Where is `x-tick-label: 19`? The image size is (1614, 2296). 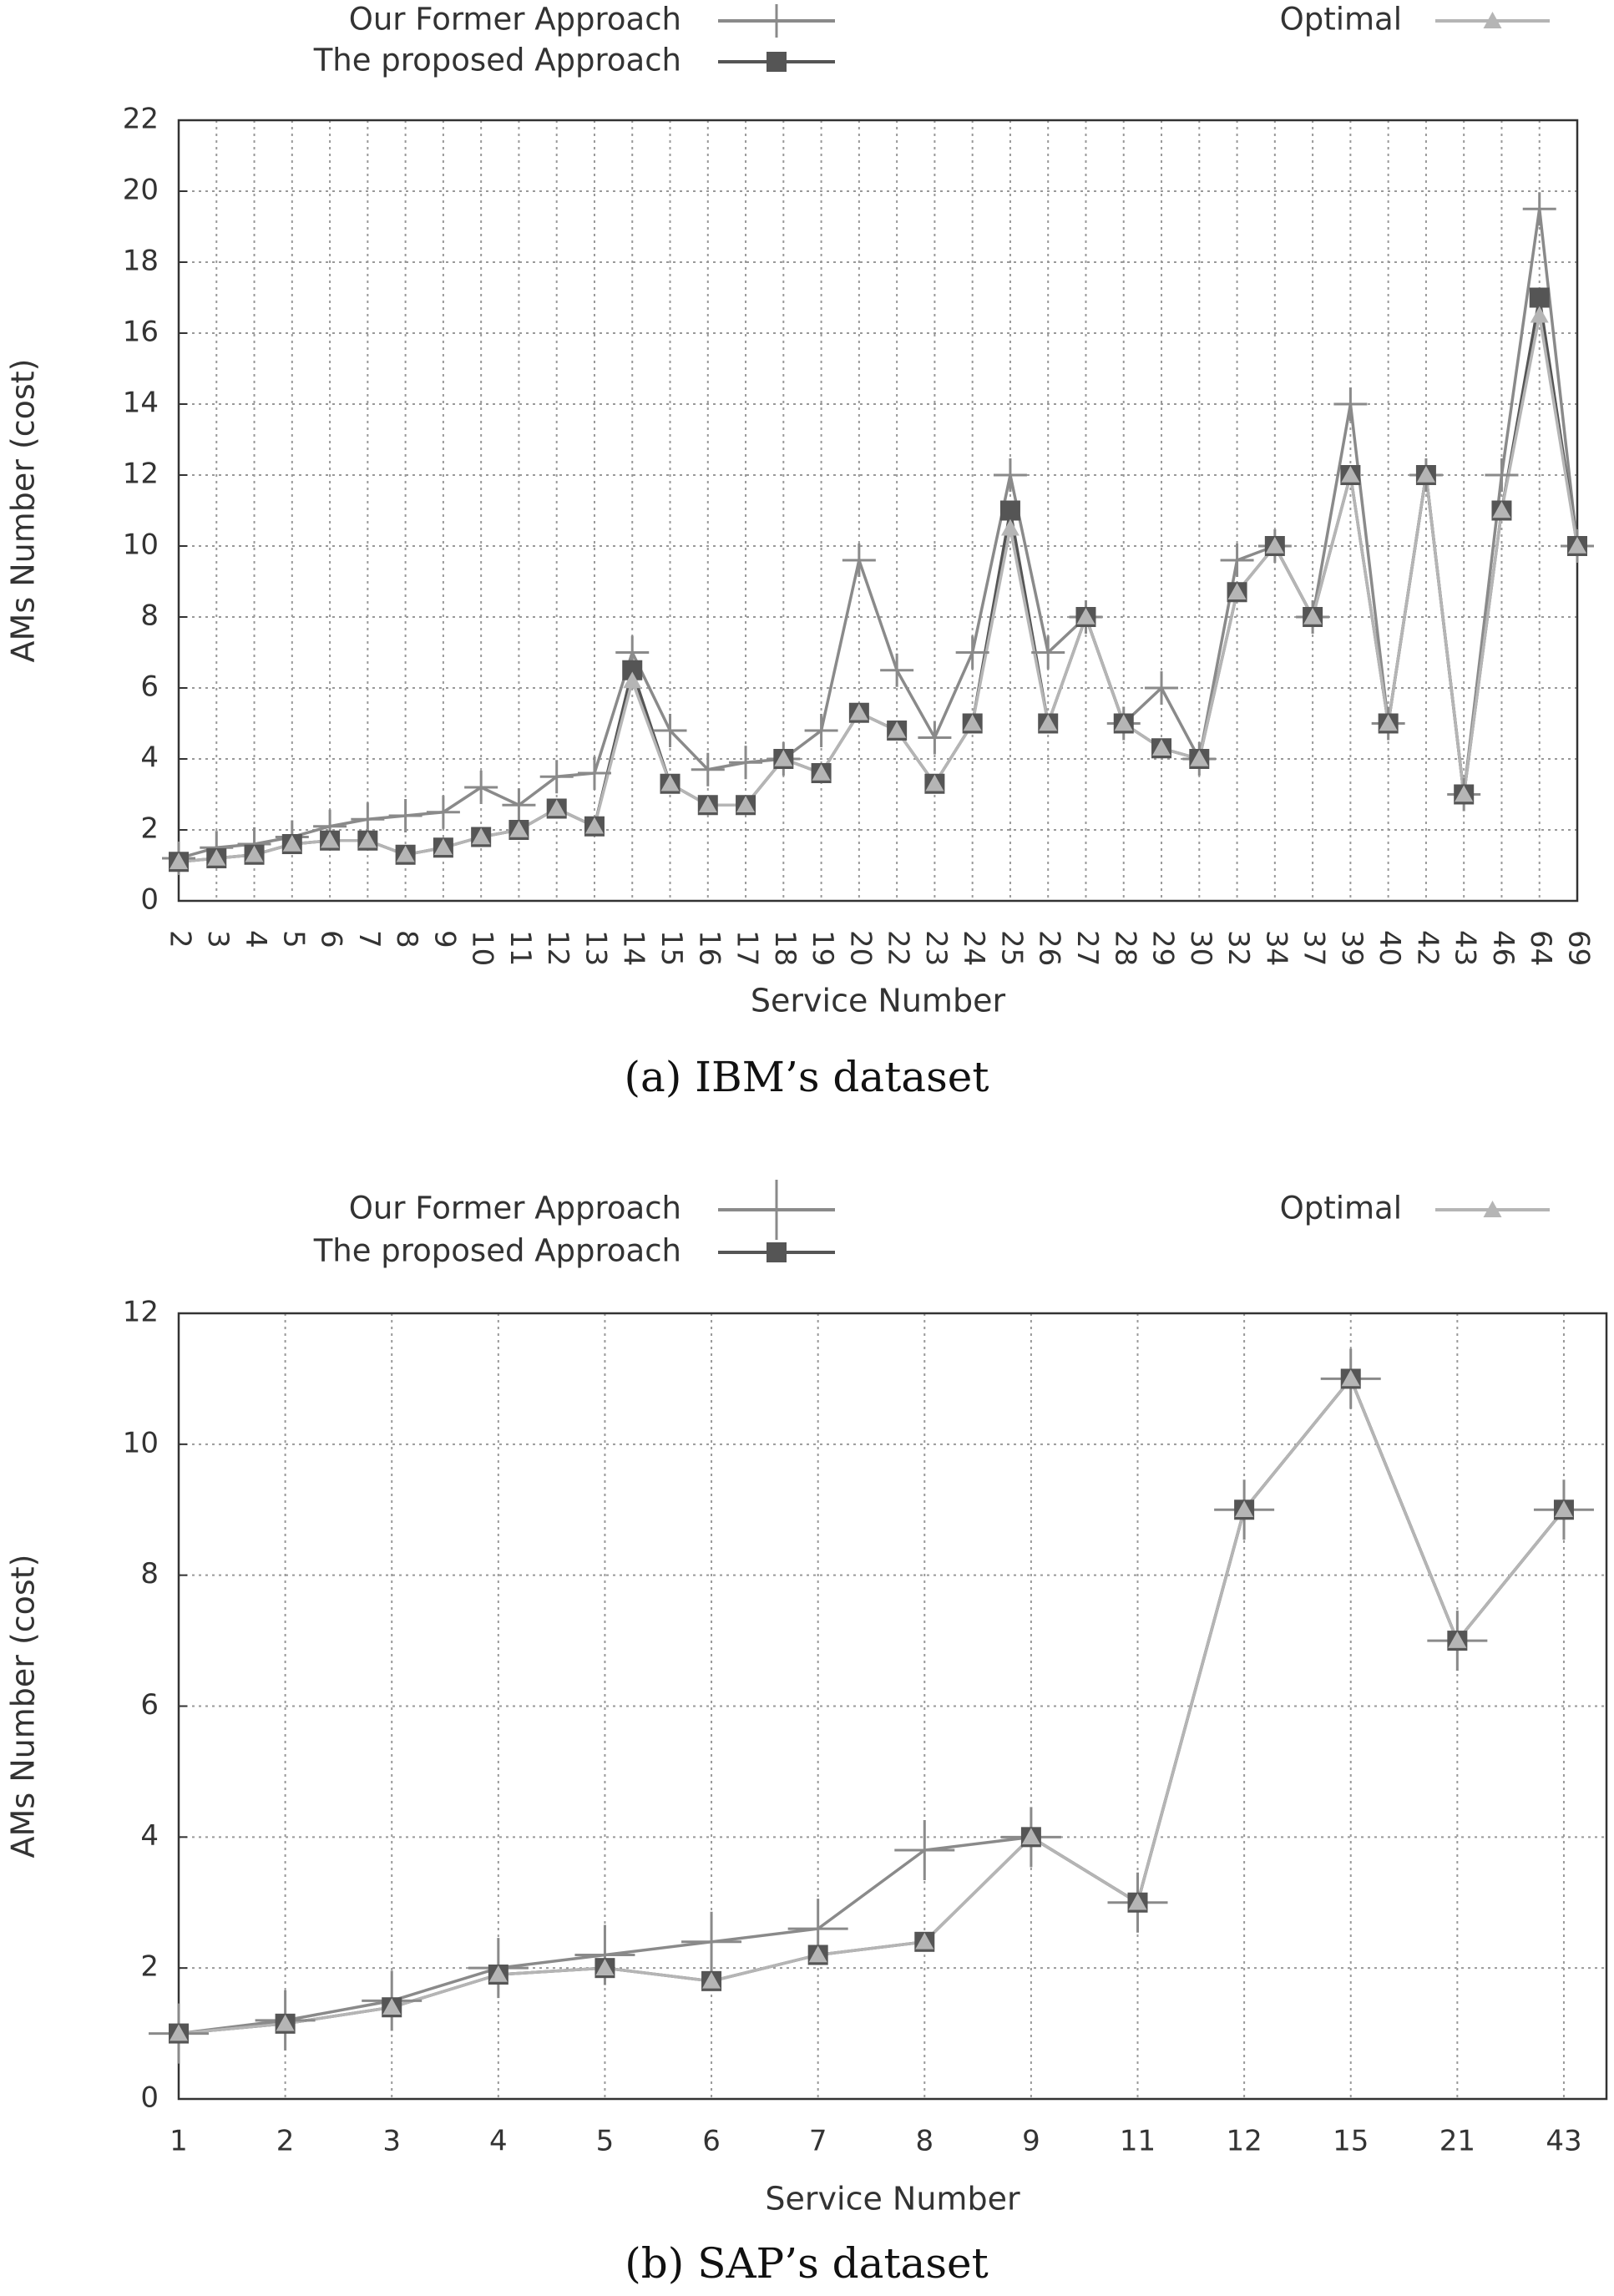
x-tick-label: 19 is located at coordinates (822, 948).